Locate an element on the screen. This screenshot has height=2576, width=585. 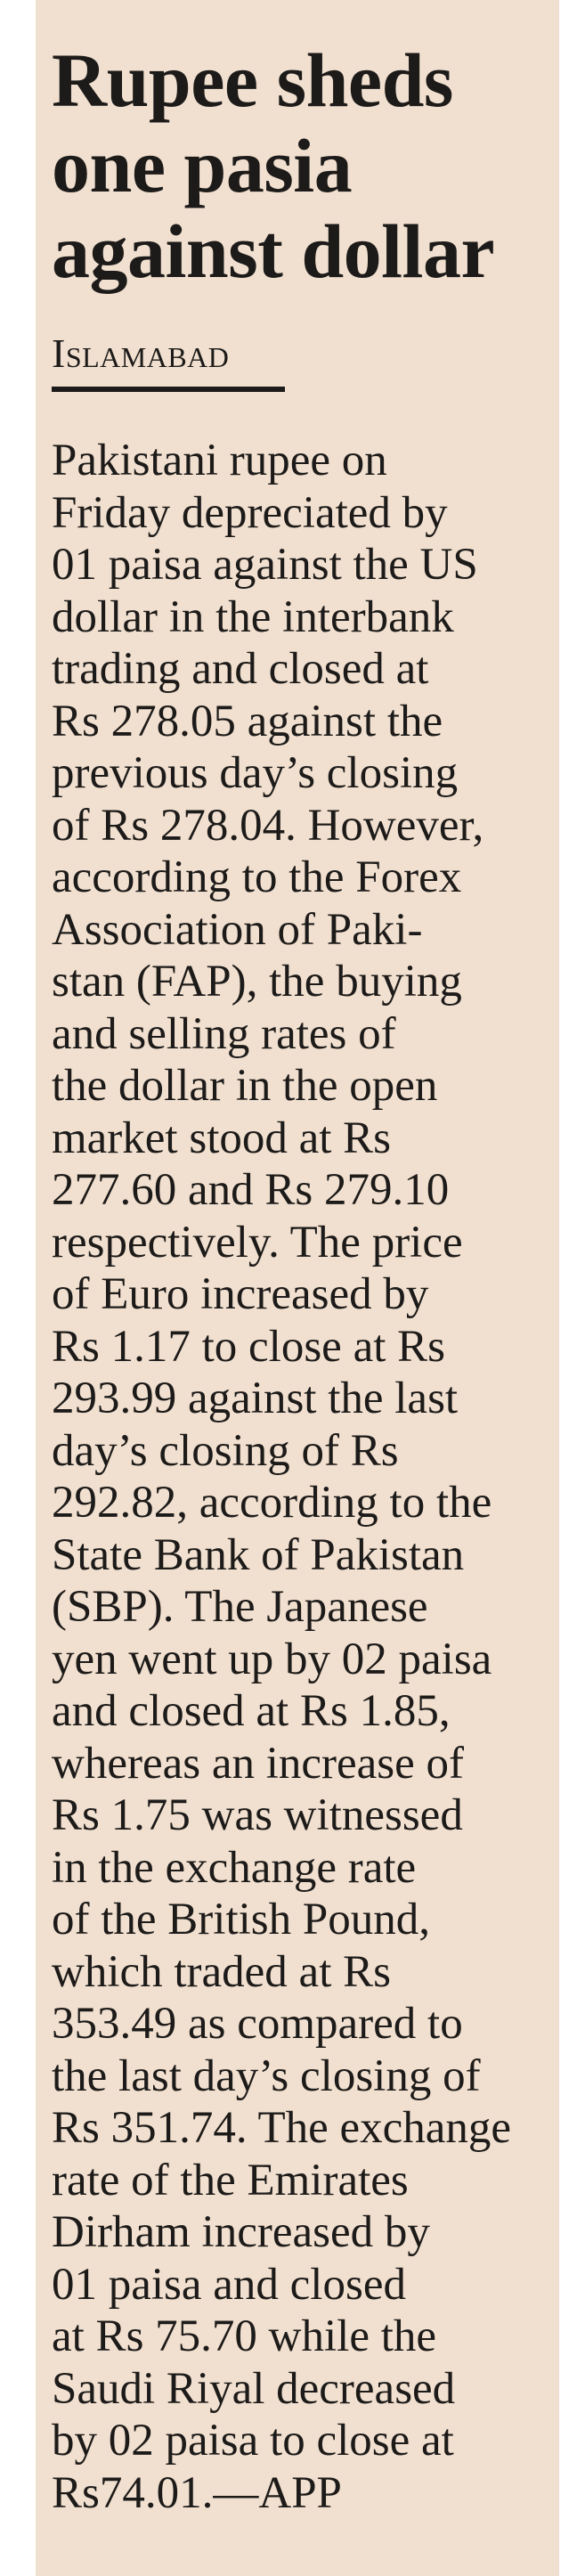
body-line: 292.82, according to the is located at coordinates (272, 1503).